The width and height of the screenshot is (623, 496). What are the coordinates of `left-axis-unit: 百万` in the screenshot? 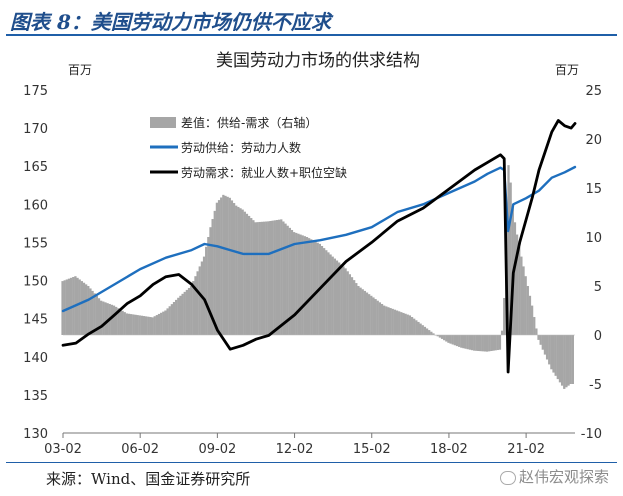 It's located at (80, 70).